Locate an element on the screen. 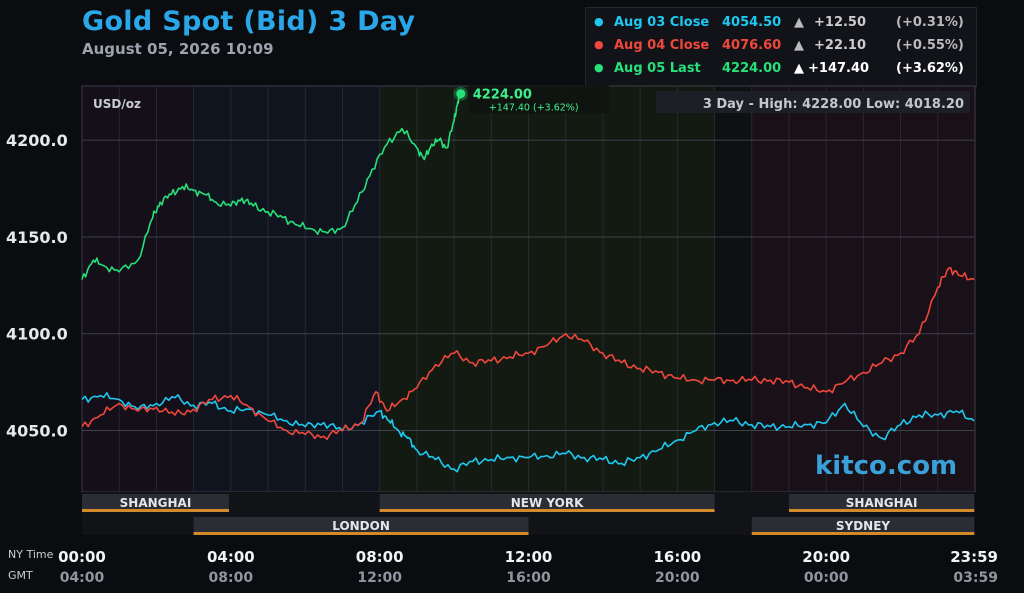  last-price-marker is located at coordinates (461, 94).